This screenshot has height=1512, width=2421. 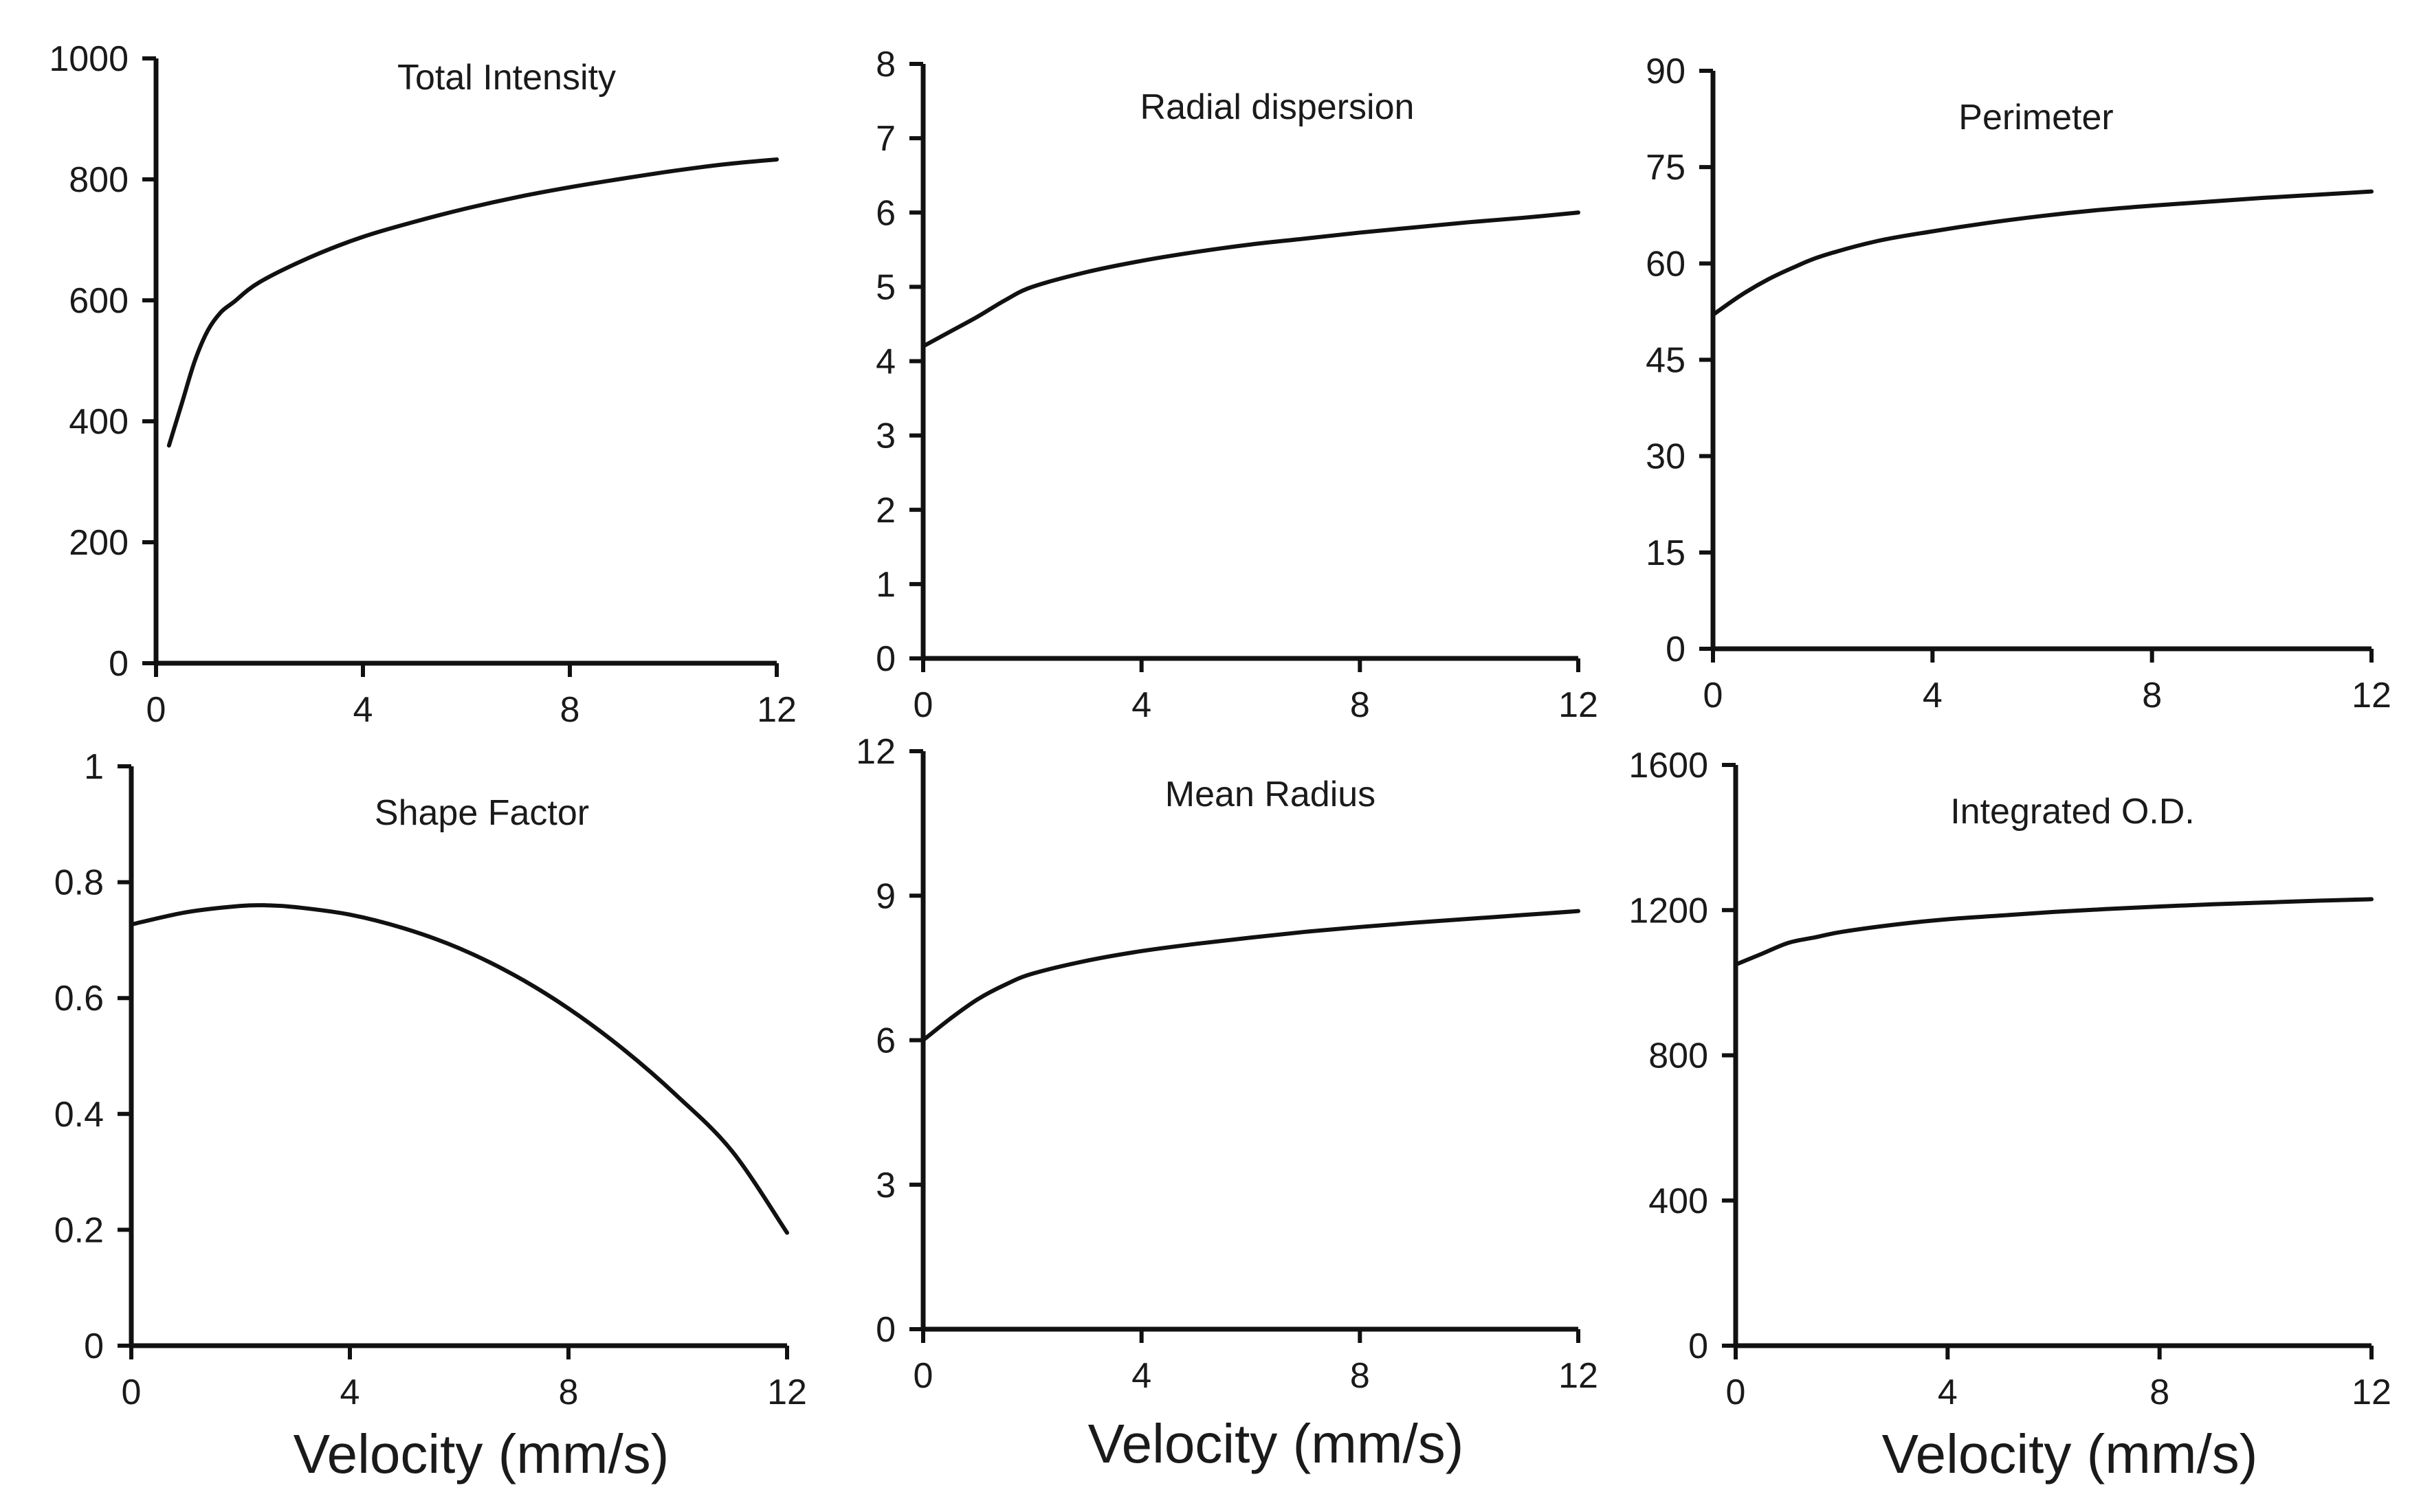 What do you see at coordinates (2018, 384) in the screenshot?
I see `chart-panel-perimeter: 0 15 30 45 60 75 90 0 4 8 12 Perimeter` at bounding box center [2018, 384].